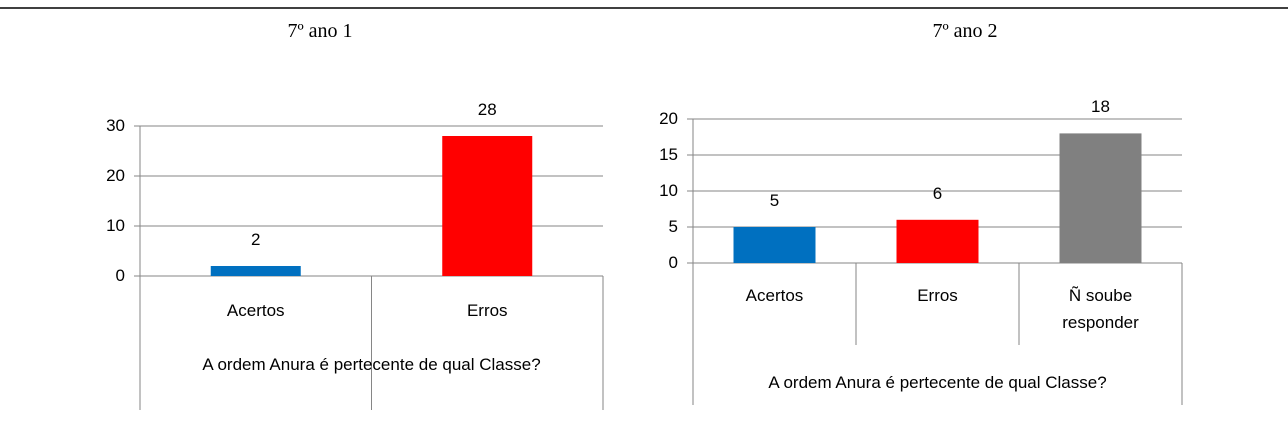 Image resolution: width=1288 pixels, height=430 pixels. Describe the element at coordinates (673, 226) in the screenshot. I see `y-tick-label: 5` at that location.